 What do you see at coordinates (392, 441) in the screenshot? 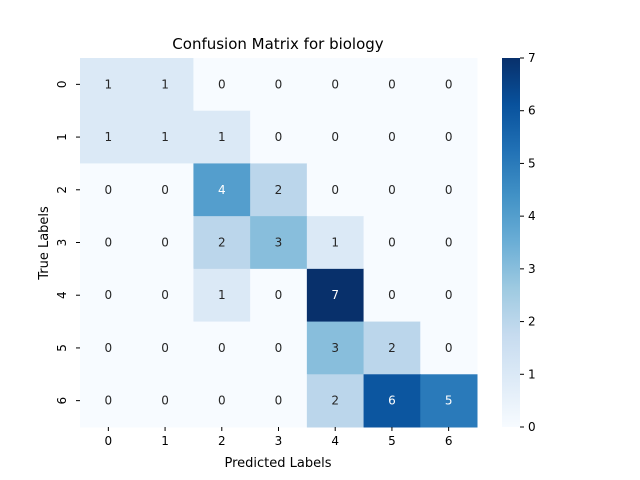
I see `x-tick-label: 5` at bounding box center [392, 441].